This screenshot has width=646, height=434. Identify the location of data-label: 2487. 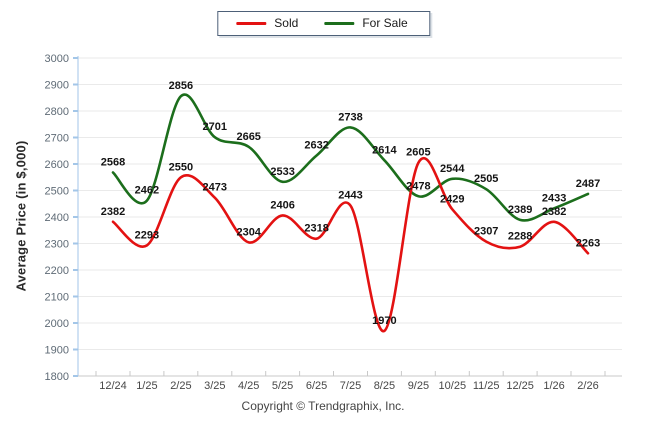
(588, 184).